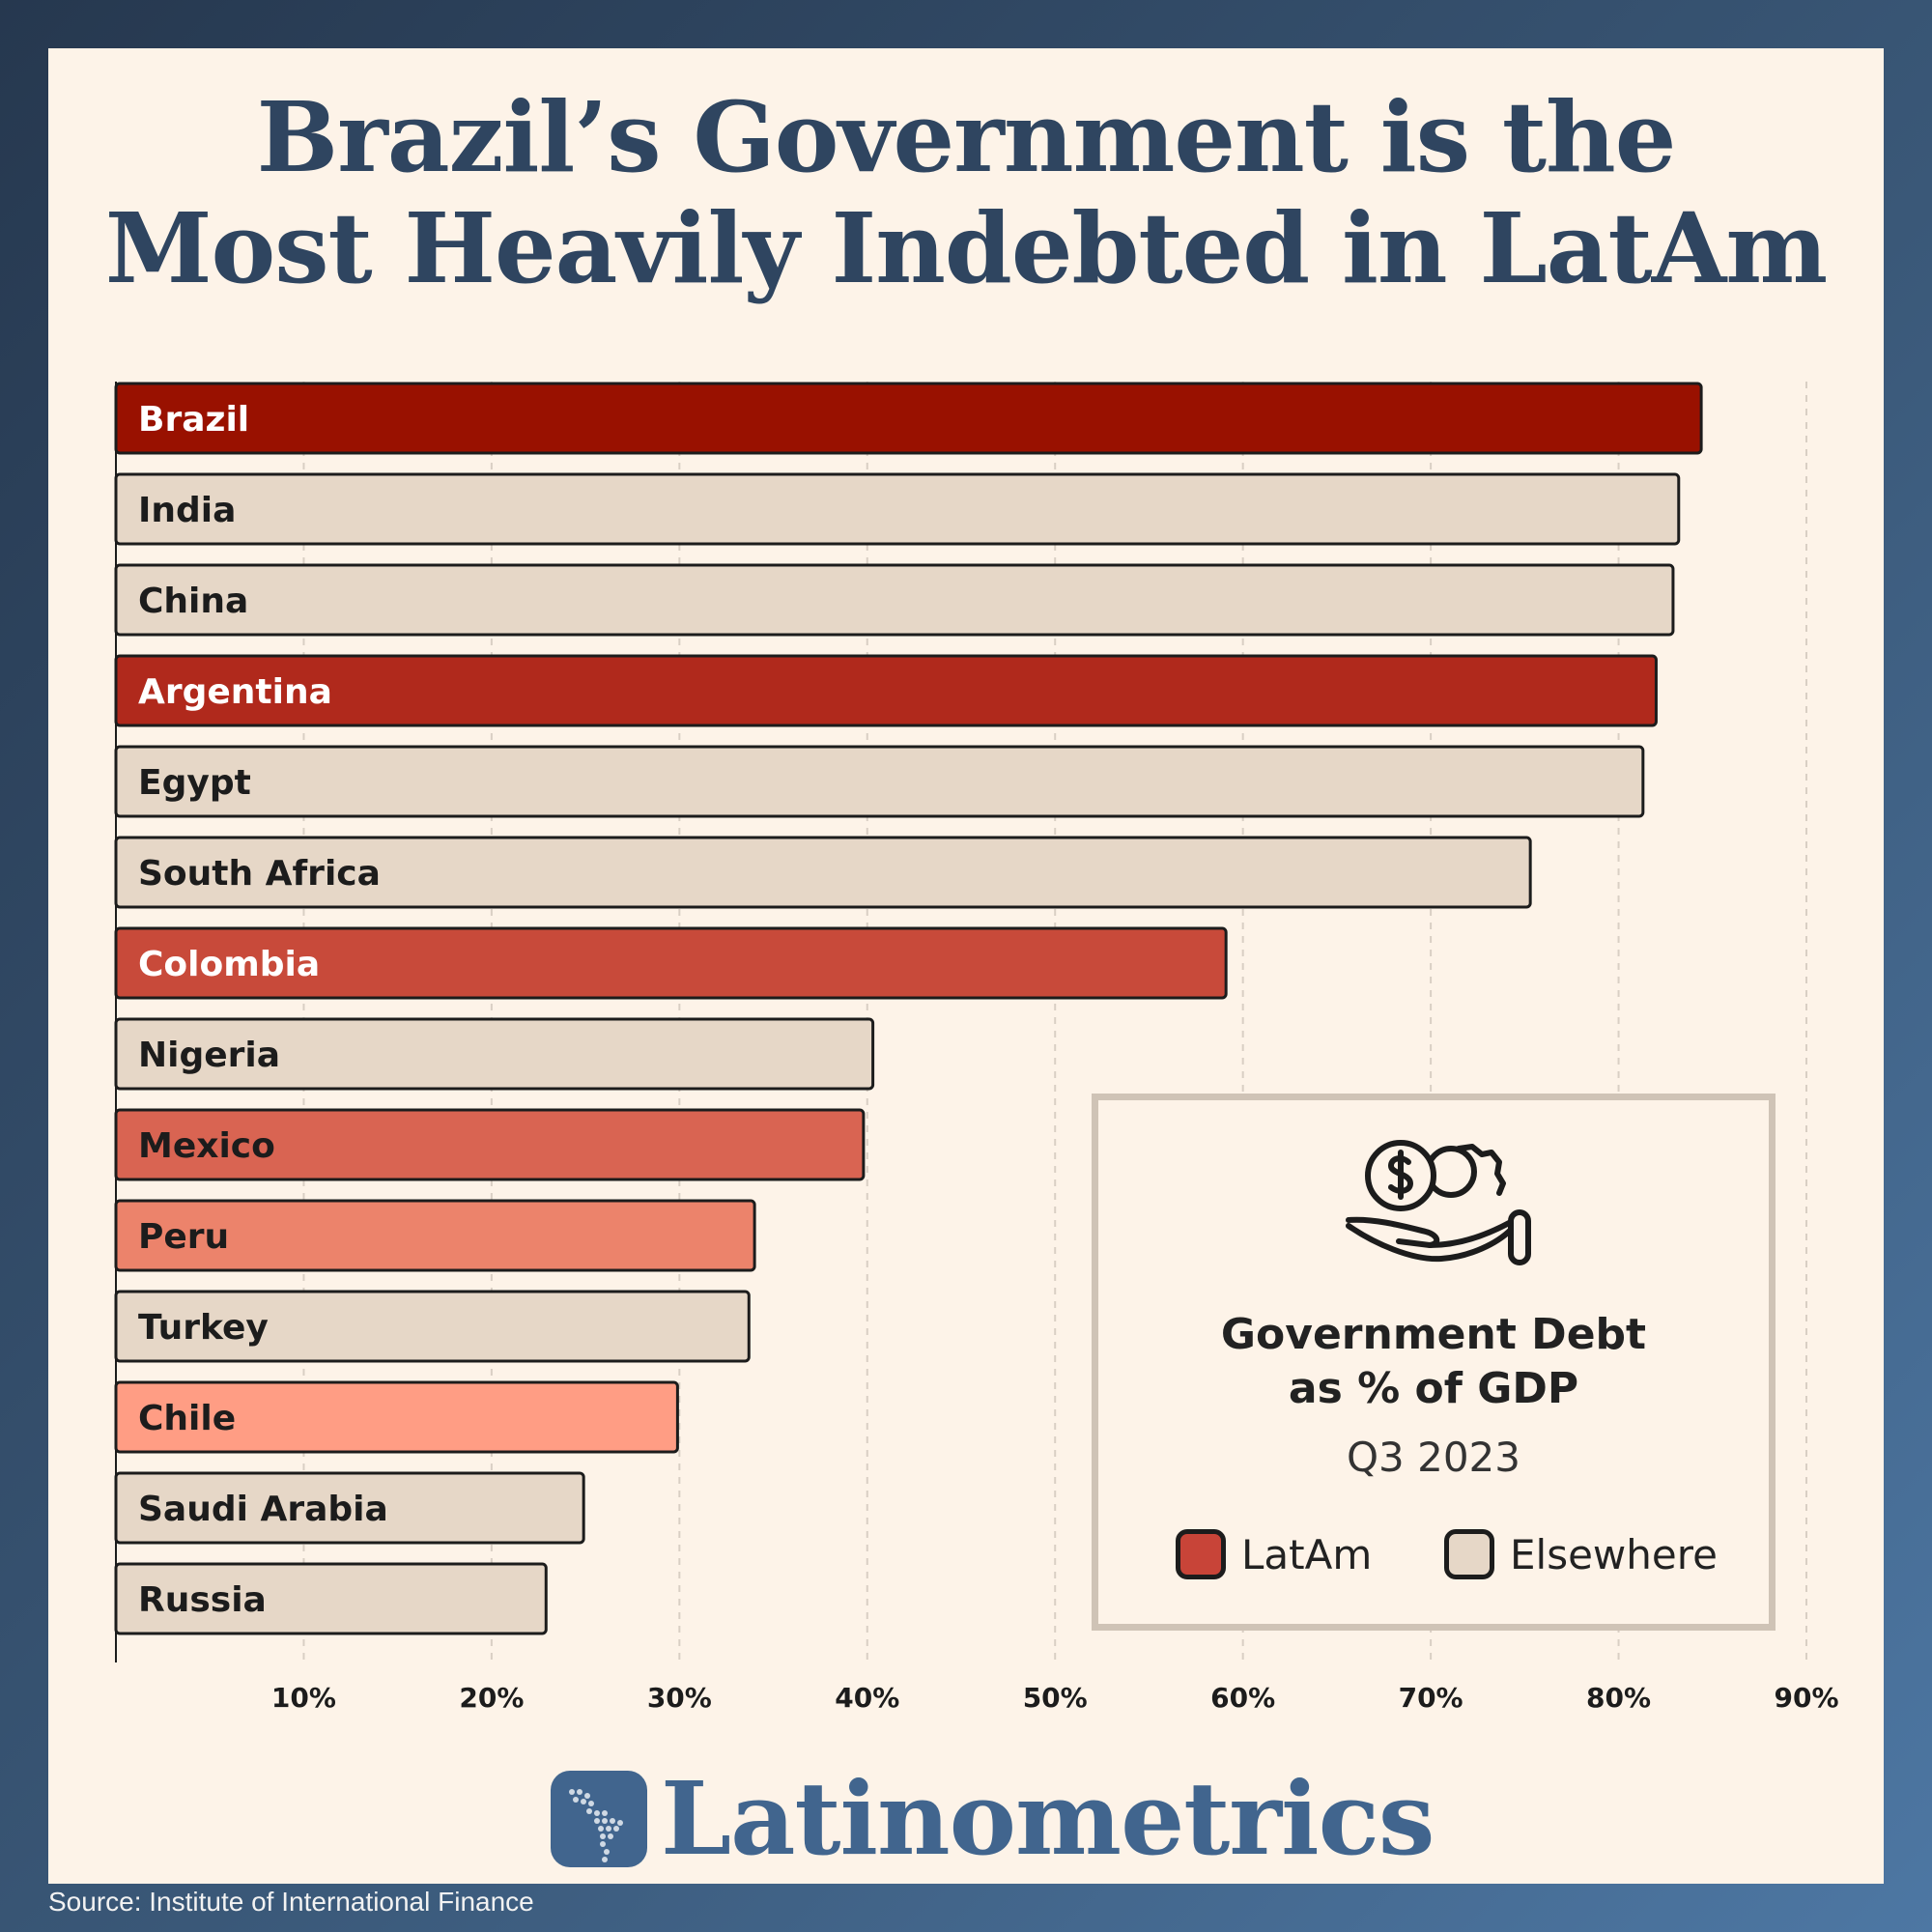  What do you see at coordinates (1433, 1457) in the screenshot?
I see `legend-period: Q3 2023` at bounding box center [1433, 1457].